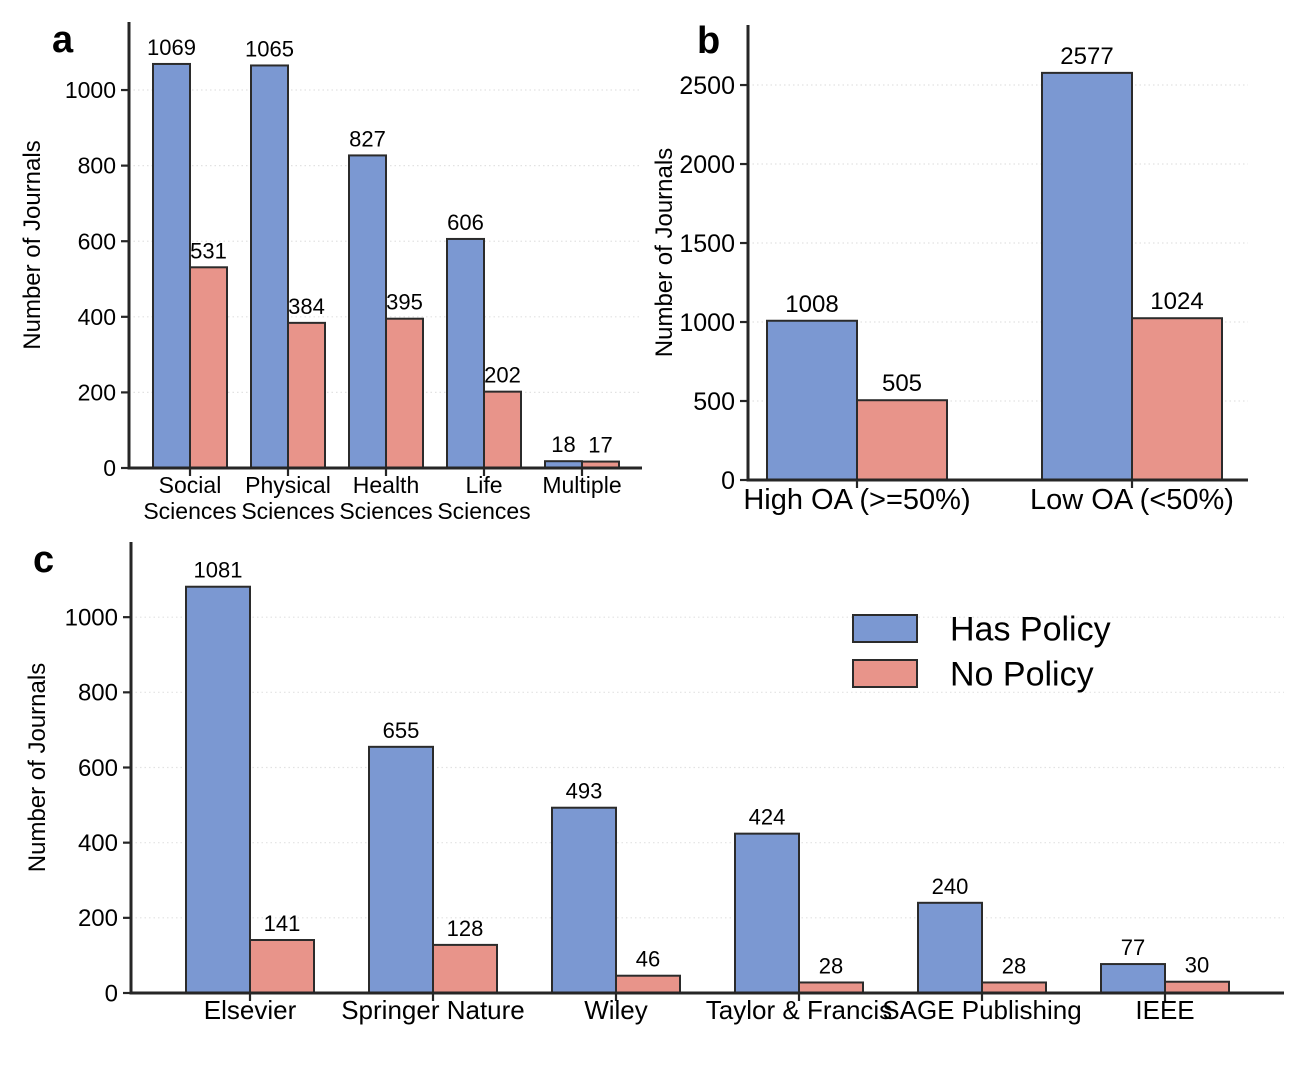 The width and height of the screenshot is (1307, 1083). What do you see at coordinates (43, 560) in the screenshot?
I see `panel-letter: c` at bounding box center [43, 560].